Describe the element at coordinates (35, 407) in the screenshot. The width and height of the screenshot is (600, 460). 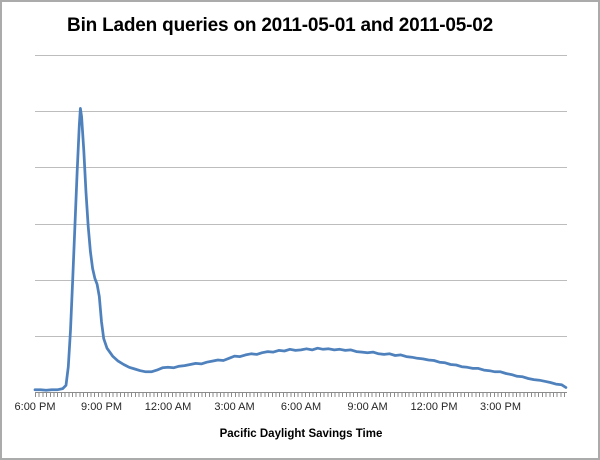
I see `x-tick-label: 6:00 PM` at that location.